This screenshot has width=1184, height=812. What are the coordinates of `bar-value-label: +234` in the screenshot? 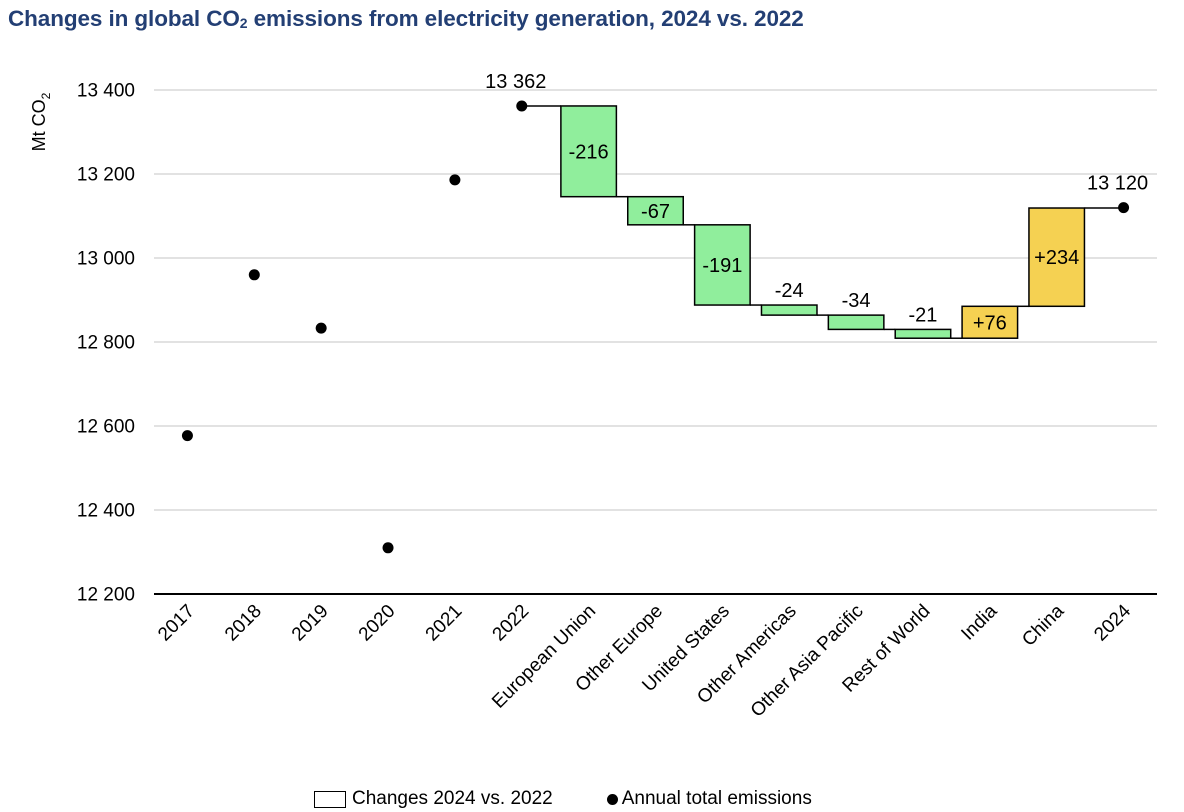 It's located at (1056, 258).